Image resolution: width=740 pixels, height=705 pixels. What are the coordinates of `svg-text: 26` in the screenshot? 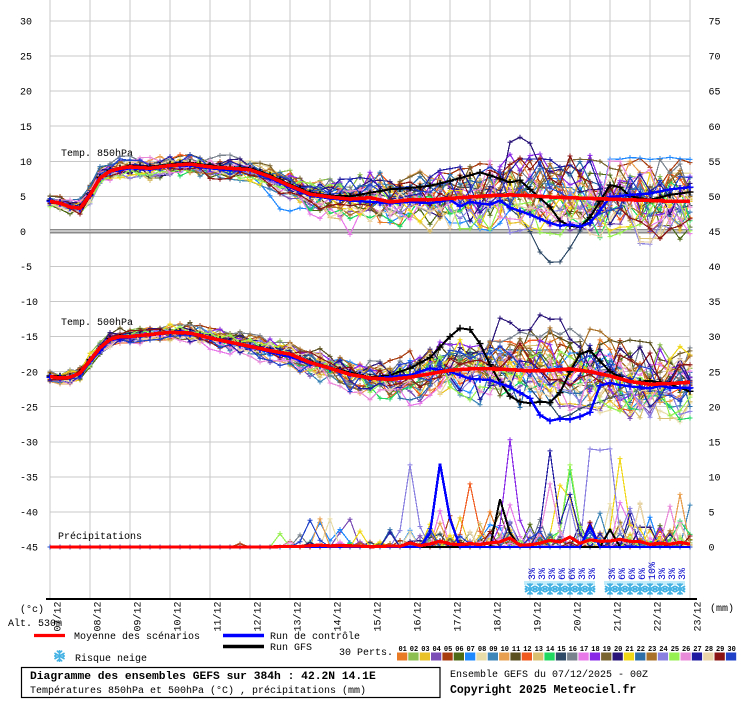 It's located at (686, 650).